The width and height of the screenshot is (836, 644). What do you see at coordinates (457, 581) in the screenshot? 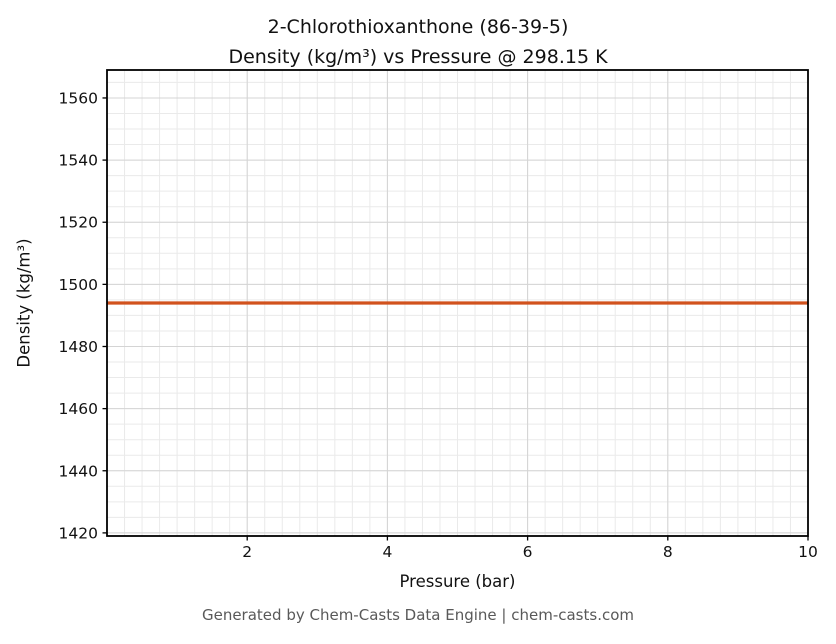
I see `x-axis-label: Pressure (bar)` at bounding box center [457, 581].